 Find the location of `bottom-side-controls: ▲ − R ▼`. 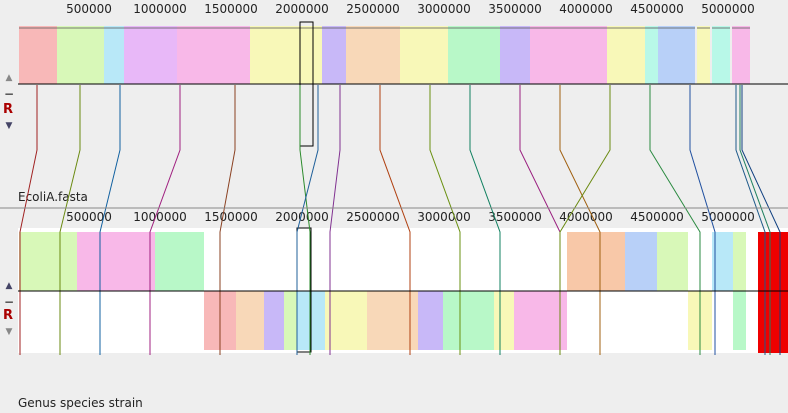

bottom-side-controls: ▲ − R ▼ is located at coordinates (9, 310).